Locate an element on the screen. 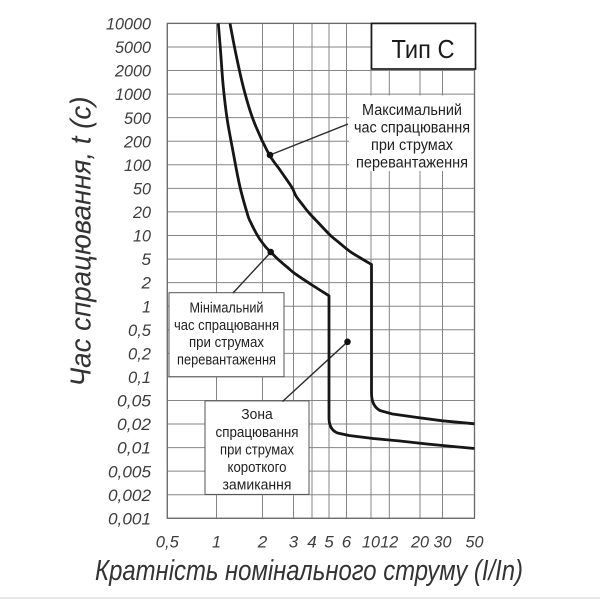  svg-text: 1000 is located at coordinates (133, 94).